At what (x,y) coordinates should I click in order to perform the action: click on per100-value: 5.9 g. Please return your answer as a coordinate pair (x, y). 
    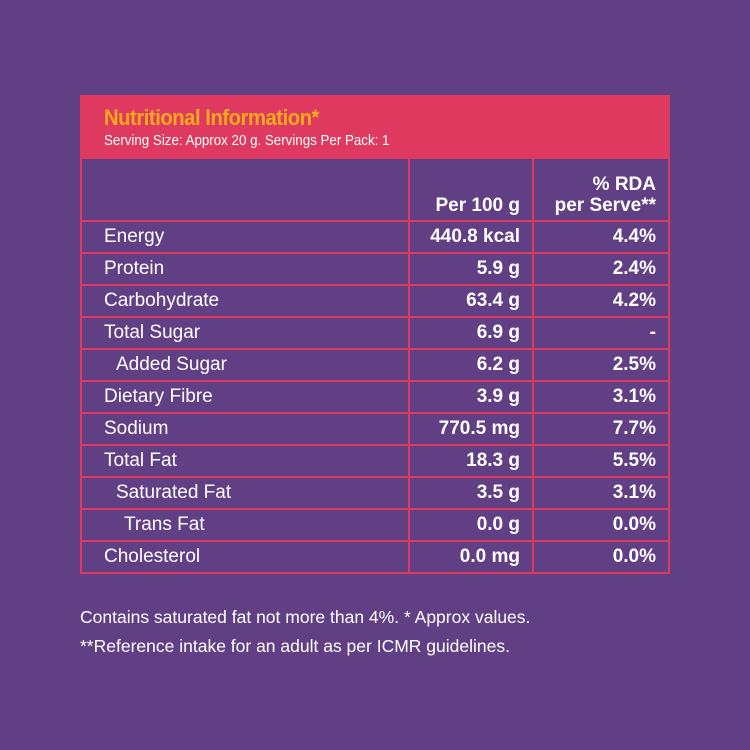
    Looking at the image, I should click on (471, 269).